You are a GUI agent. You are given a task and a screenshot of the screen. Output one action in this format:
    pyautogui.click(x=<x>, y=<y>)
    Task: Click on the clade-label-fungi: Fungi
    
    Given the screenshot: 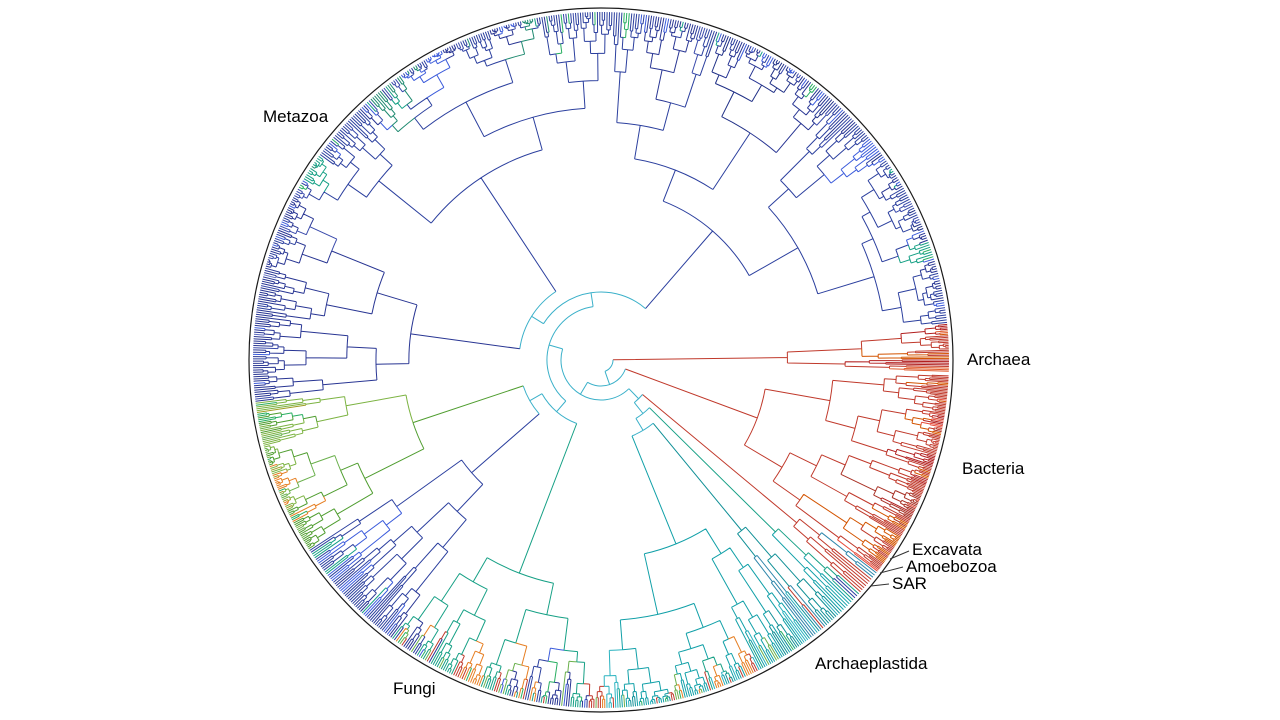 What is the action you would take?
    pyautogui.click(x=414, y=688)
    